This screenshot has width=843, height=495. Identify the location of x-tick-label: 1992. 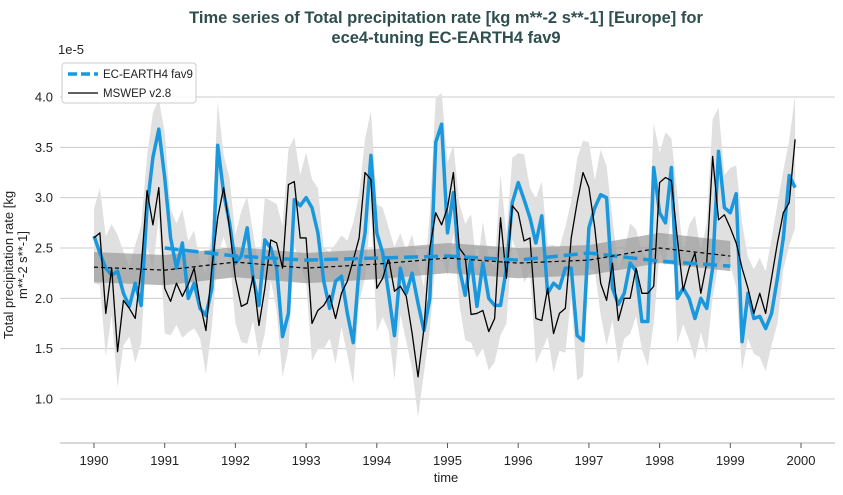
(235, 460).